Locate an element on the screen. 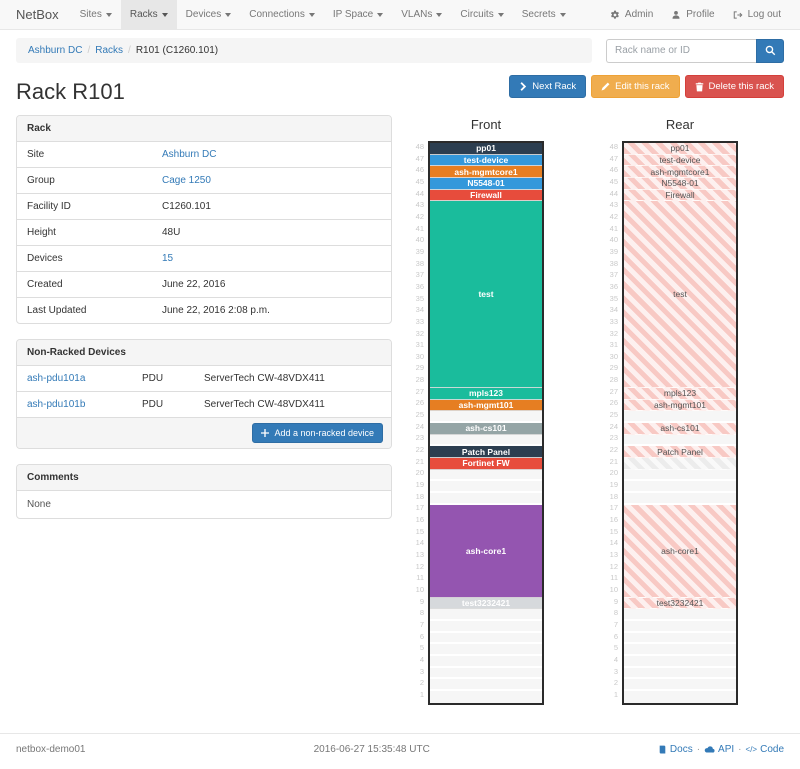 This screenshot has height=769, width=800. device-link: ash-pdu101b is located at coordinates (56, 404).